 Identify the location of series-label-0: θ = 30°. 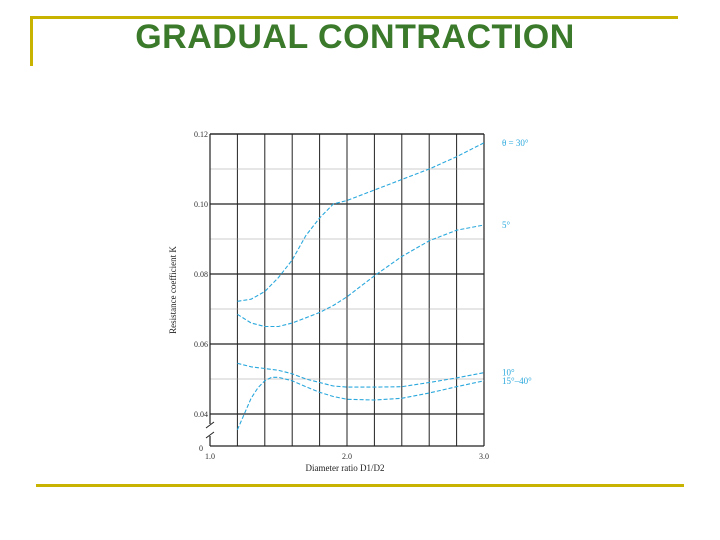
(515, 143).